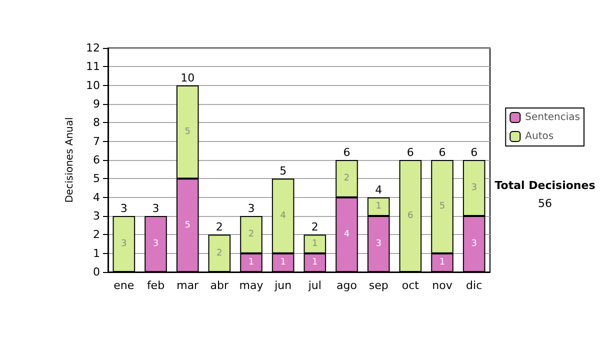 This screenshot has width=600, height=340. Describe the element at coordinates (96, 235) in the screenshot. I see `y-tick-label: 2` at that location.